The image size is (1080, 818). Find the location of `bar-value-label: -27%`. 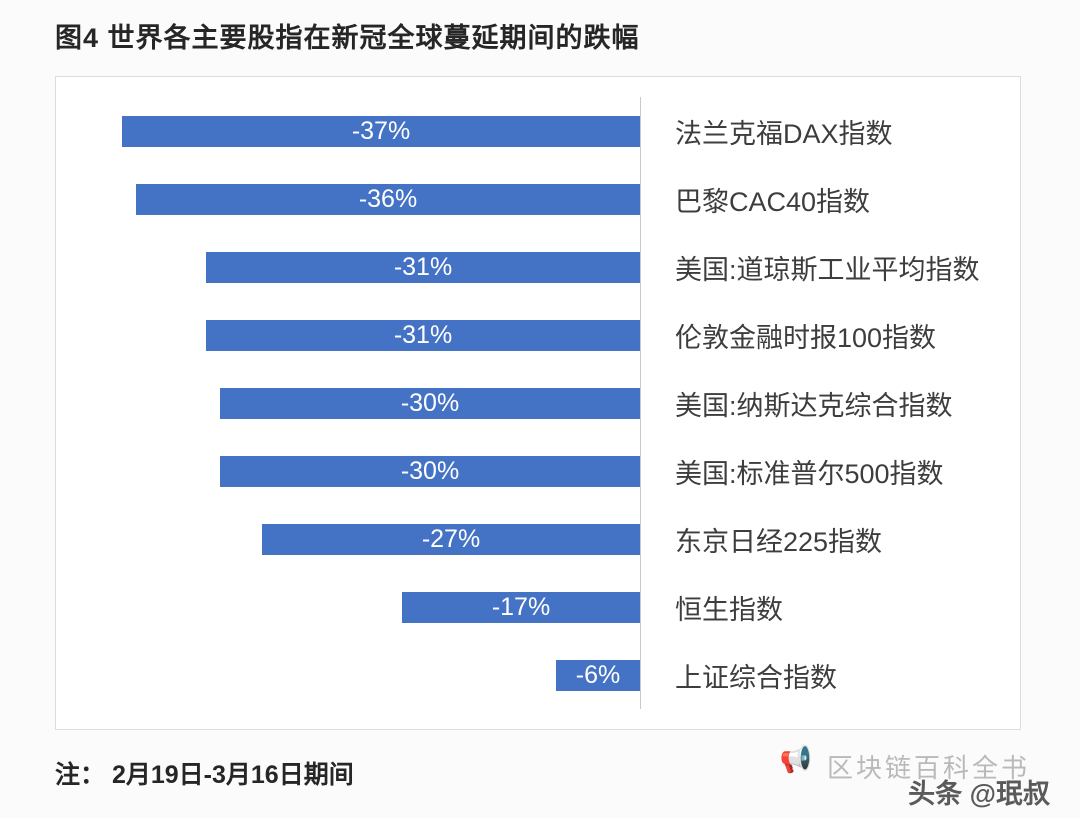

bar-value-label: -27% is located at coordinates (451, 538).